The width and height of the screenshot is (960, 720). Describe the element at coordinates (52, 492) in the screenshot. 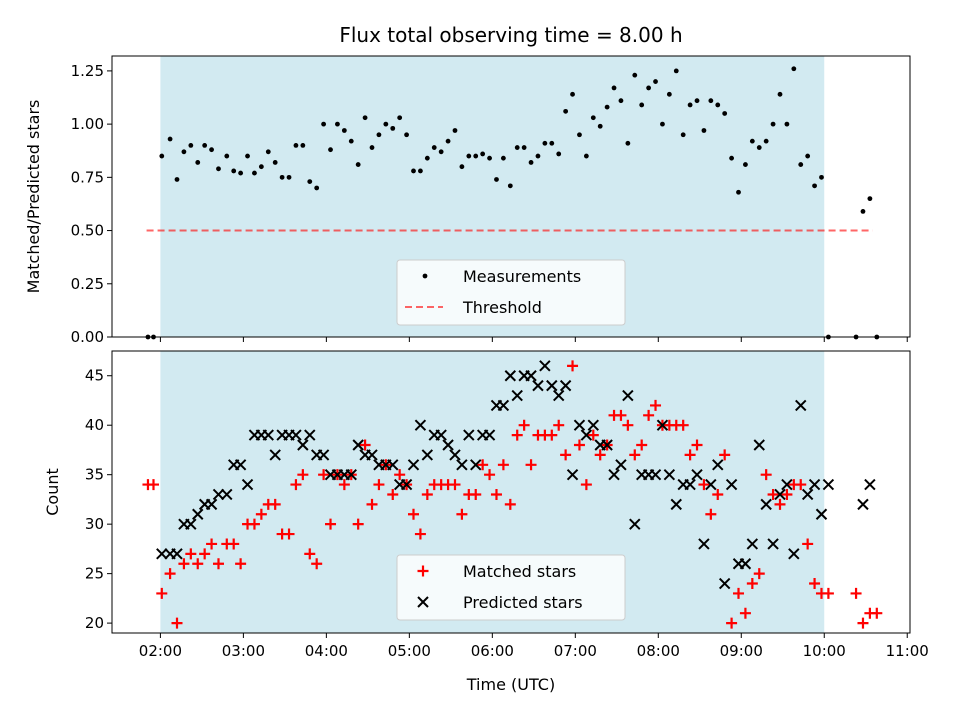

I see `y-axis-label: Count` at that location.